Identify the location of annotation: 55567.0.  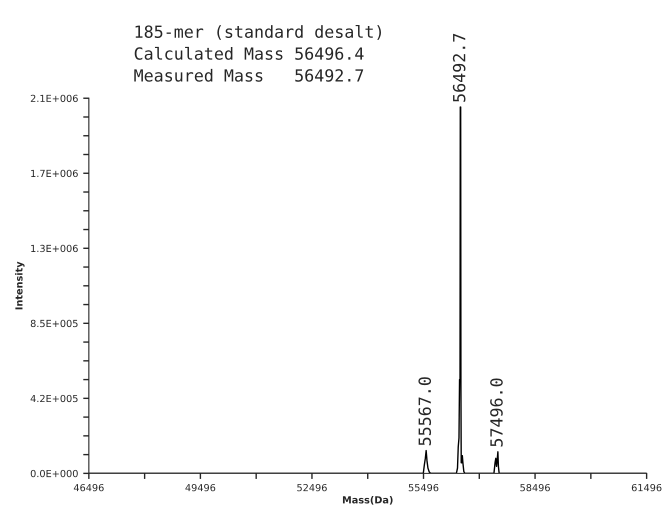
(425, 411).